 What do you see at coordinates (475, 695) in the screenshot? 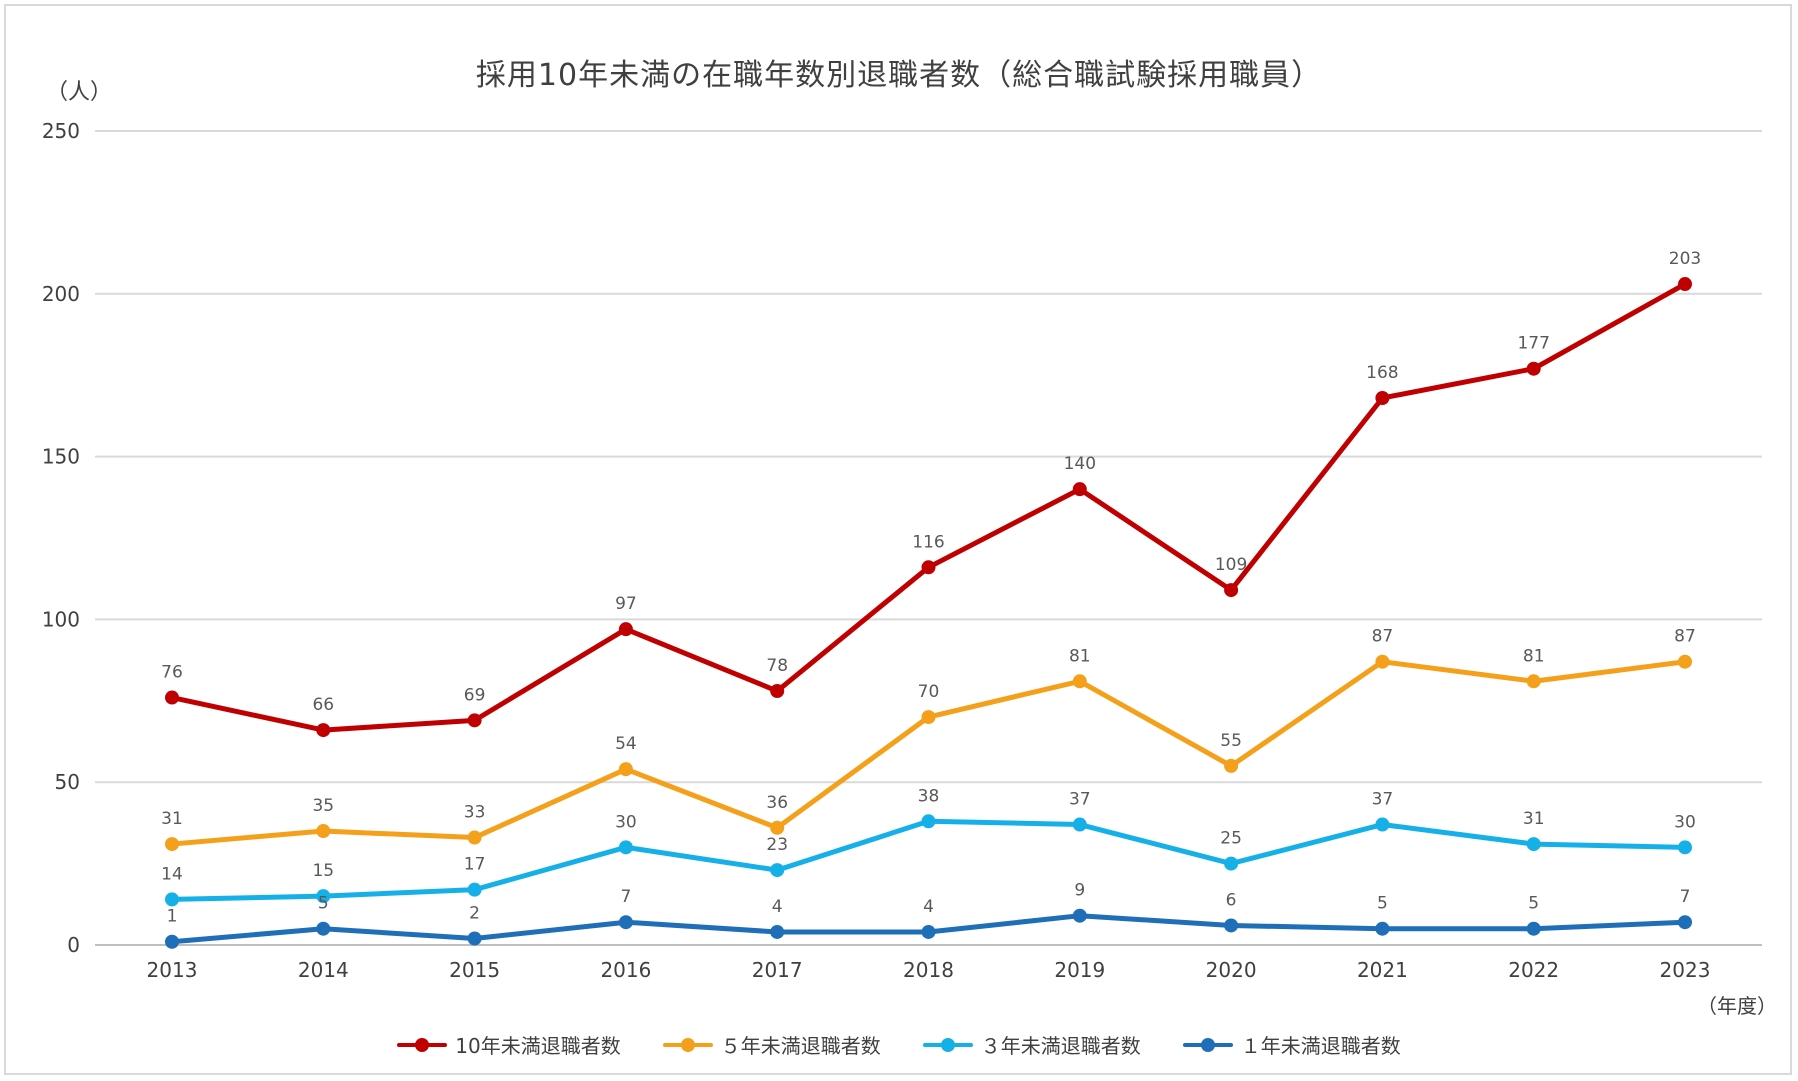
I see `series-0-data-label-2015: 69` at bounding box center [475, 695].